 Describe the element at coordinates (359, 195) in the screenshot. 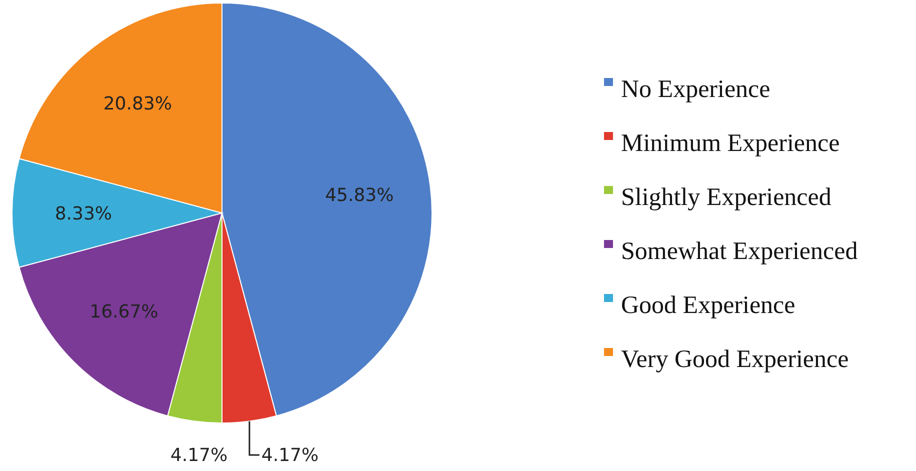

I see `data-label: 45.83%` at that location.